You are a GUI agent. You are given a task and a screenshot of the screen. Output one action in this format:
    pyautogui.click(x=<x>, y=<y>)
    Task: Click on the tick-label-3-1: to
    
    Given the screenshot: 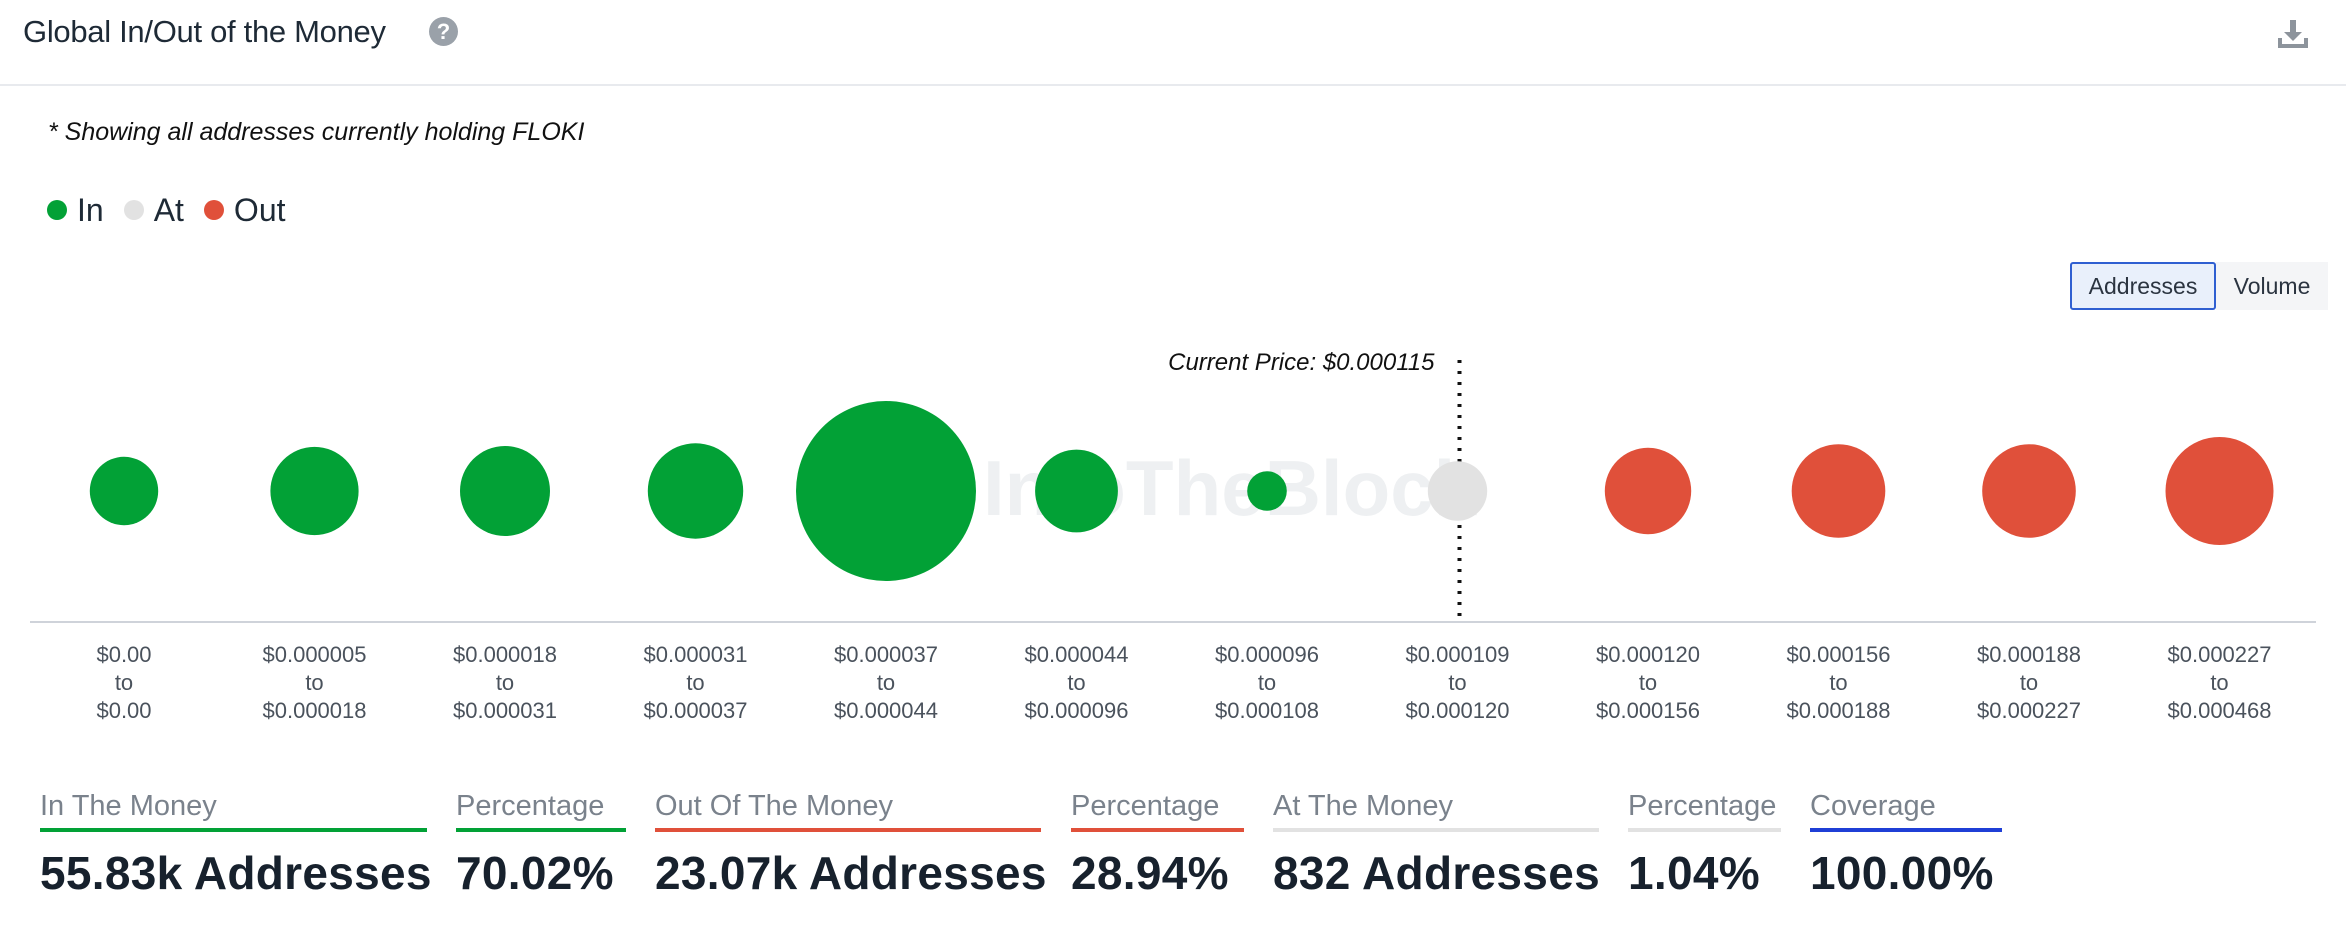 What is the action you would take?
    pyautogui.click(x=695, y=682)
    